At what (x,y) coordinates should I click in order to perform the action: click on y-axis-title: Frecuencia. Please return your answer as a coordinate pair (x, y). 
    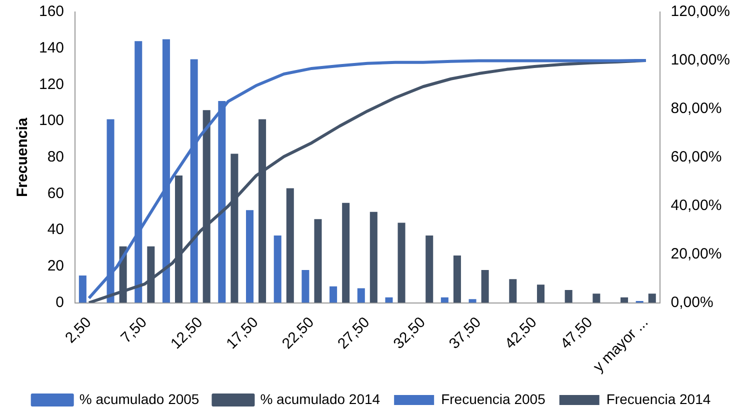
    Looking at the image, I should click on (23, 157).